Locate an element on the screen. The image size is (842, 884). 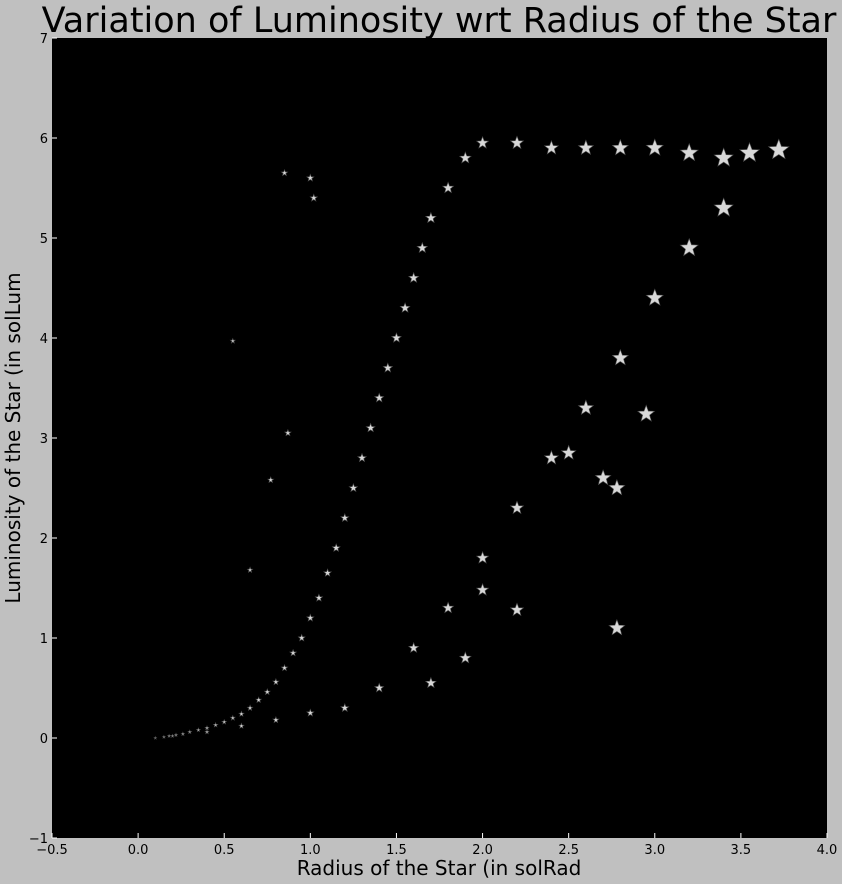
x-tick-label: 3.0 is located at coordinates (654, 850).